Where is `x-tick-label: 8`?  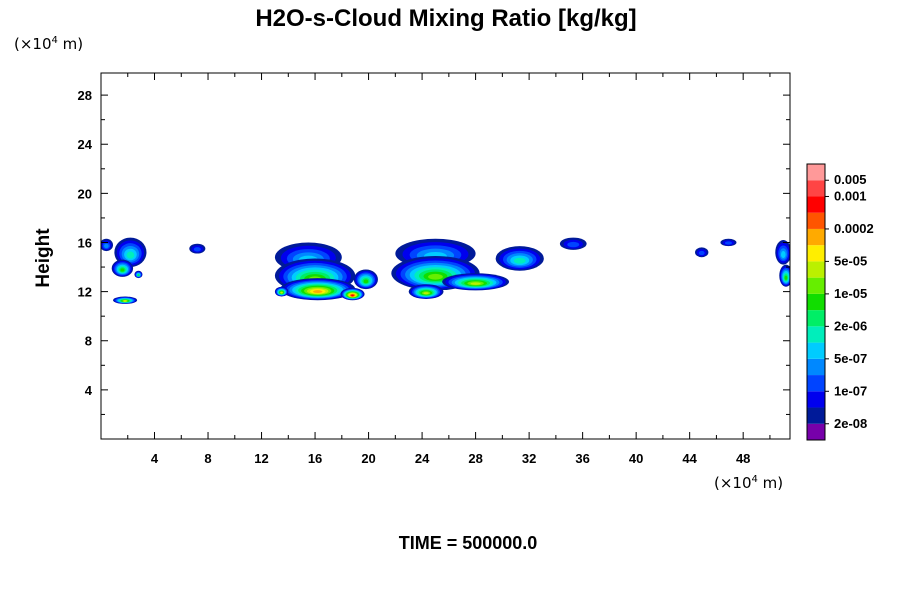 x-tick-label: 8 is located at coordinates (207, 458).